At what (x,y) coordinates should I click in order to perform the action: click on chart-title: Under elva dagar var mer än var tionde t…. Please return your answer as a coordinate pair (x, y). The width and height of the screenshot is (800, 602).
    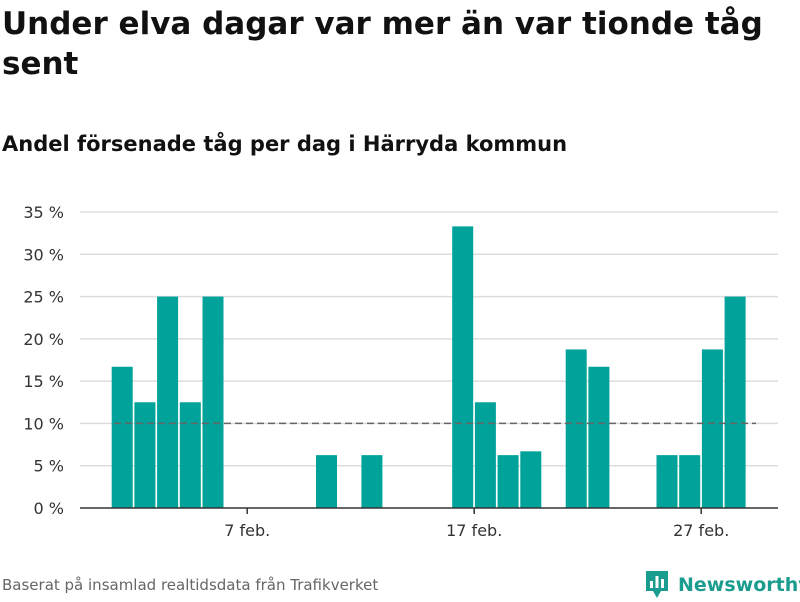
    Looking at the image, I should click on (382, 44).